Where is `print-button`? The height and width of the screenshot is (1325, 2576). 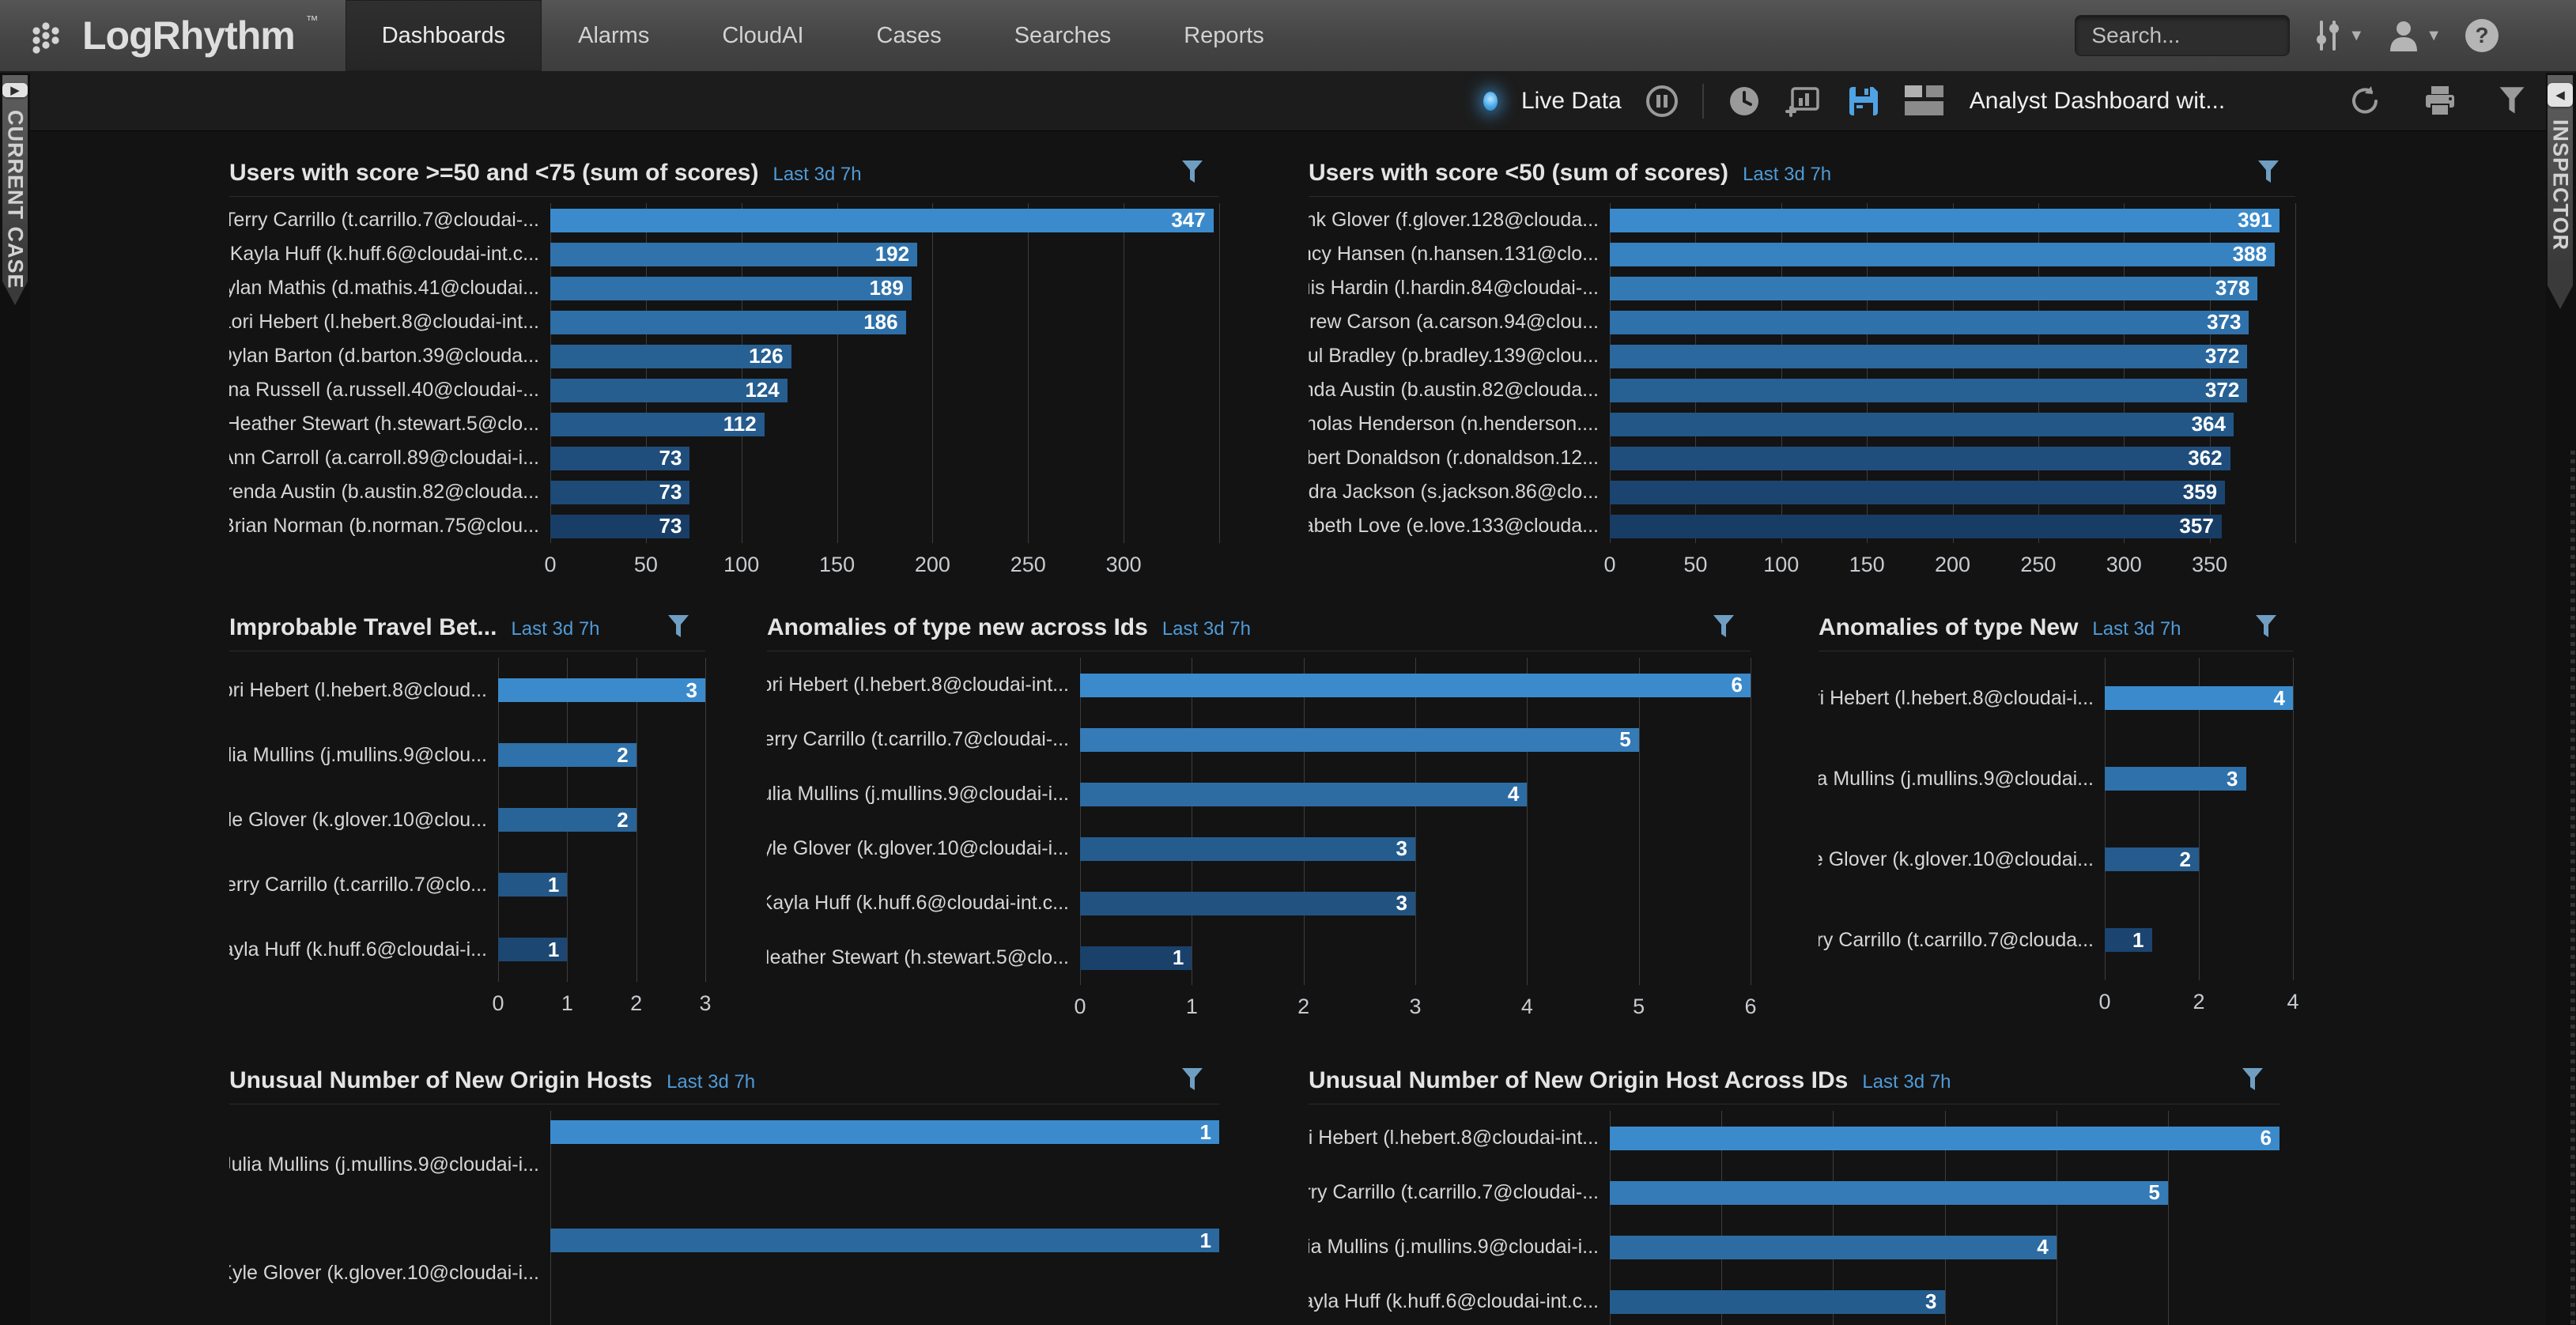
print-button is located at coordinates (2440, 101).